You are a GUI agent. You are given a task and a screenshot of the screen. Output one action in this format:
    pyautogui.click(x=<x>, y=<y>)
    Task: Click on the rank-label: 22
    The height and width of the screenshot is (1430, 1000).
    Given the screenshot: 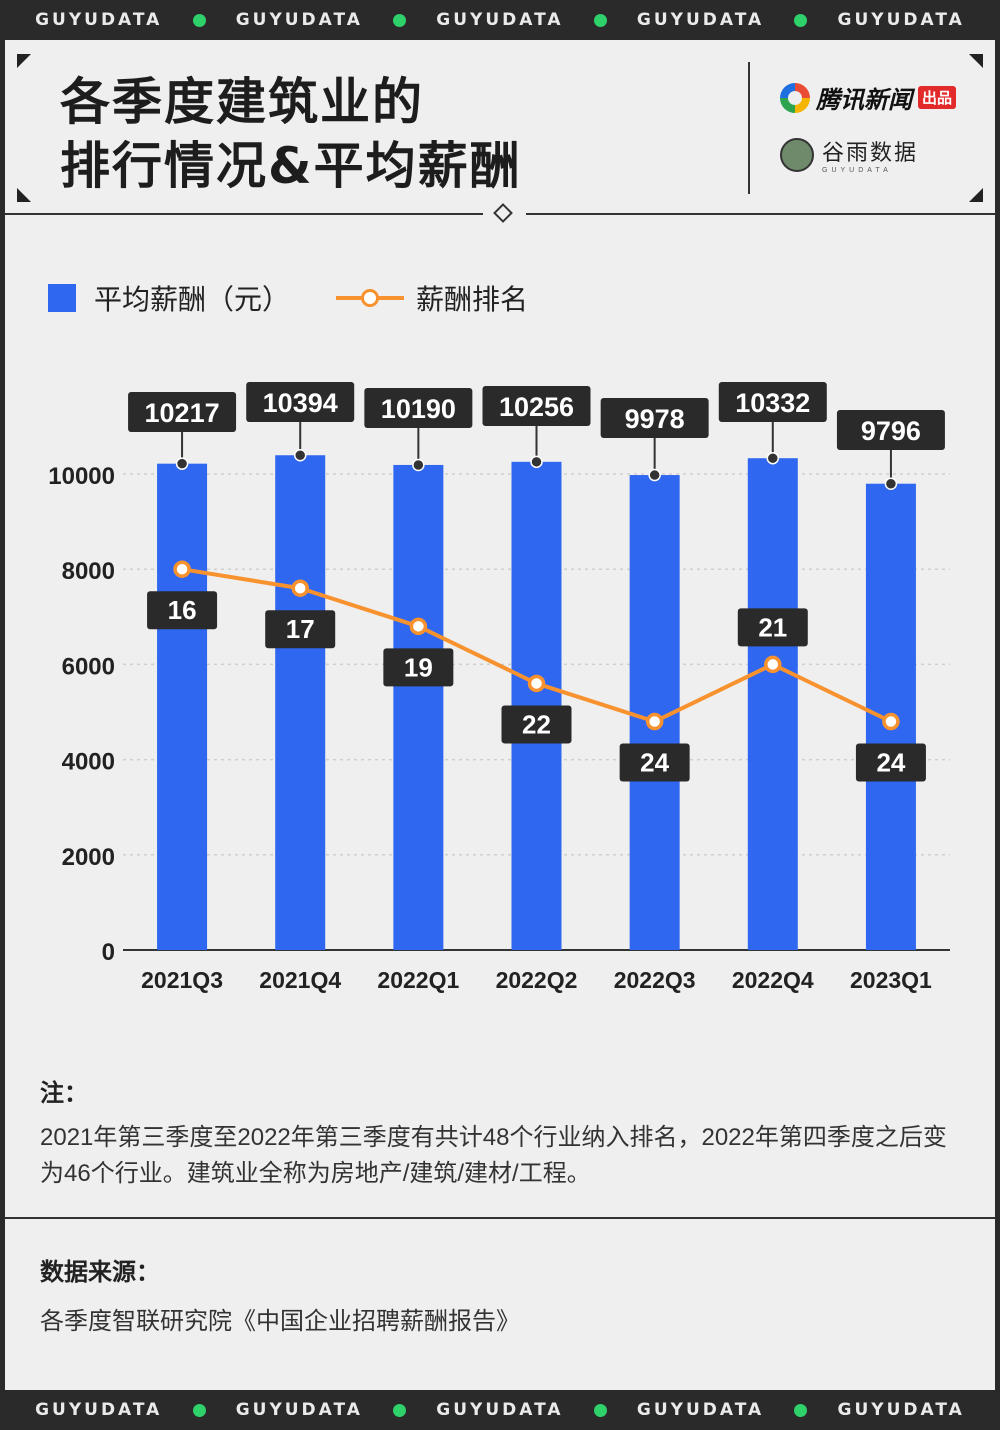 What is the action you would take?
    pyautogui.click(x=536, y=724)
    